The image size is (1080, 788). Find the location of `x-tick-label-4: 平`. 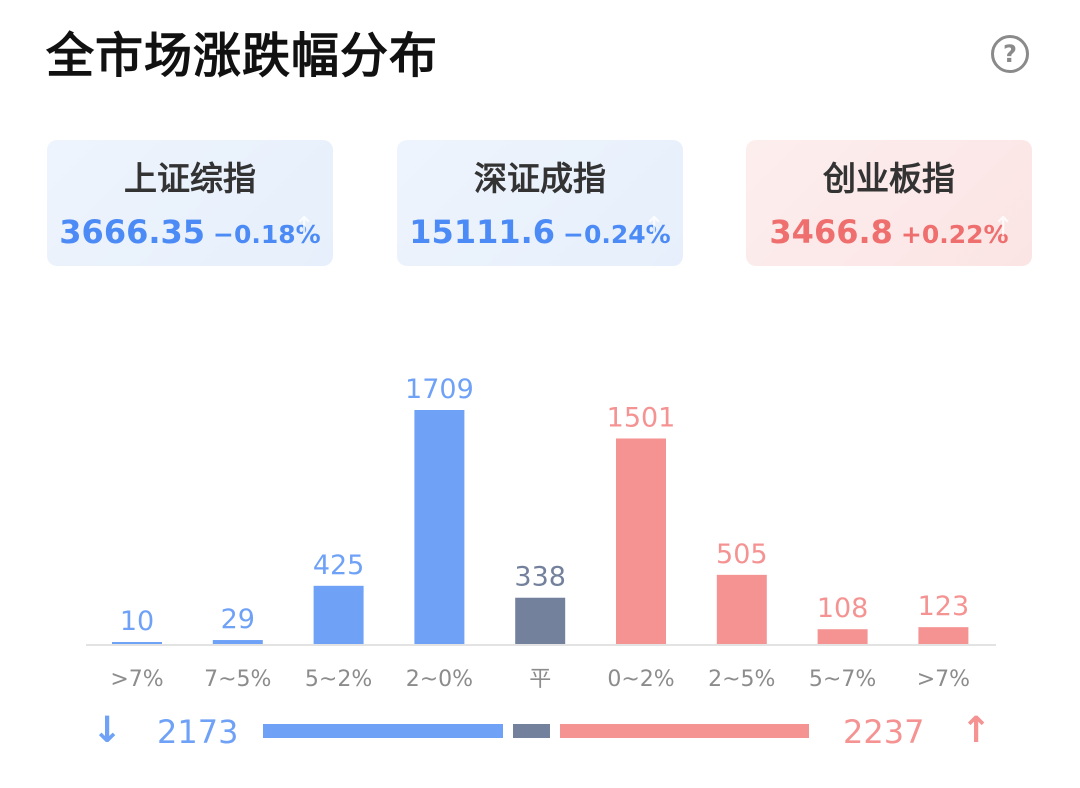

x-tick-label-4: 平 is located at coordinates (540, 679).